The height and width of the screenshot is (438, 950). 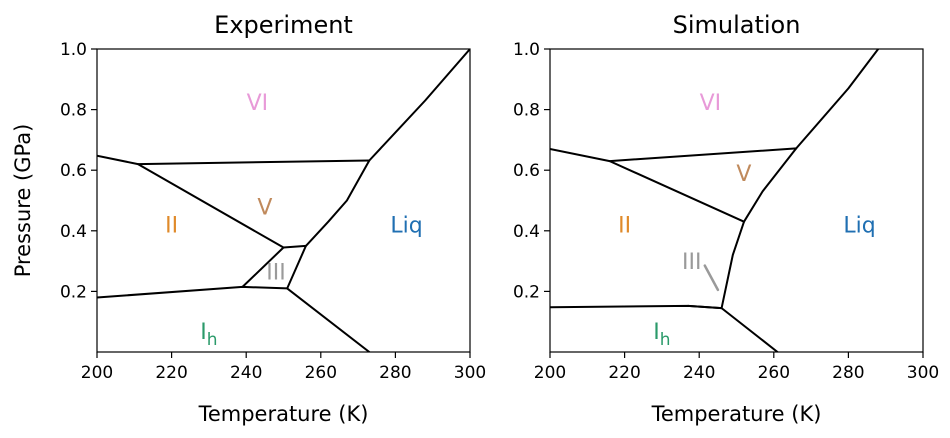 What do you see at coordinates (711, 278) in the screenshot?
I see `label-leader-line` at bounding box center [711, 278].